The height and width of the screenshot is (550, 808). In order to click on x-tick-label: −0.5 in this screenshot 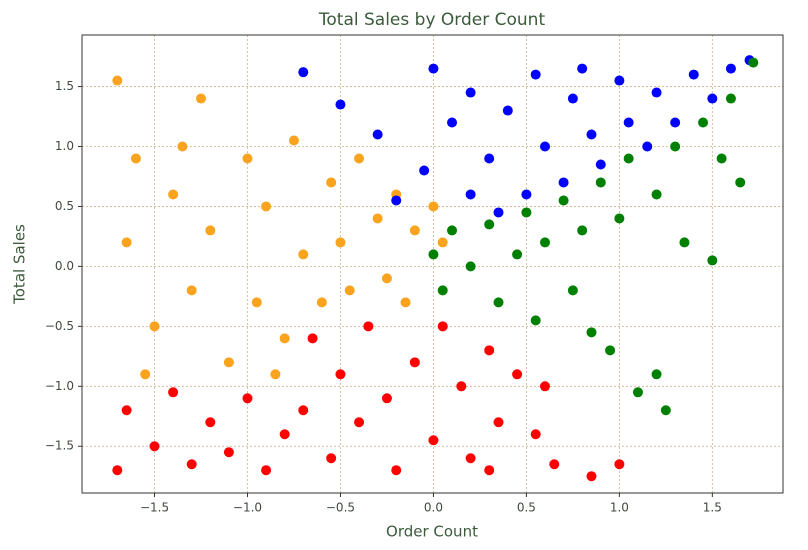, I will do `click(340, 508)`.